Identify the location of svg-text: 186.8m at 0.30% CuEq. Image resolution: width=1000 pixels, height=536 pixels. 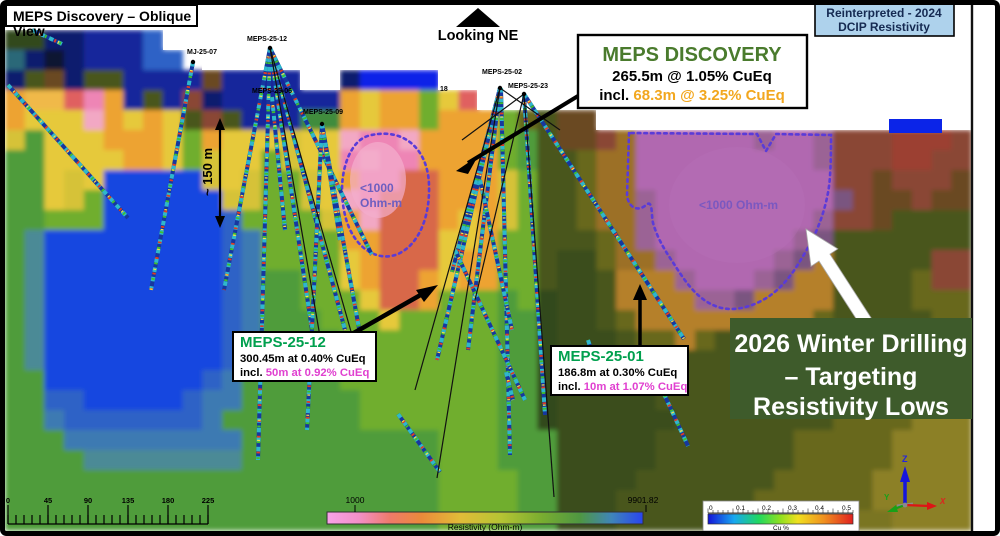
(617, 373).